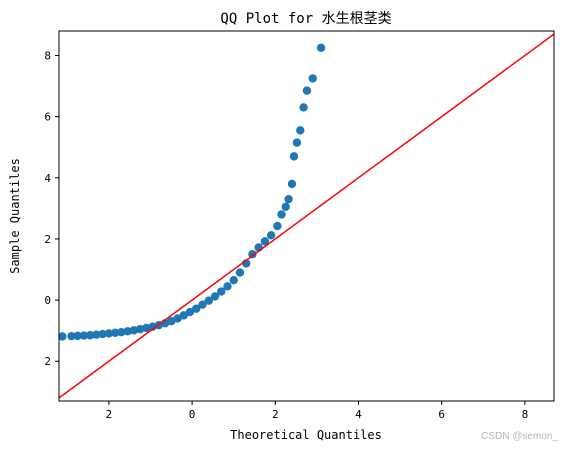 Image resolution: width=564 pixels, height=450 pixels. What do you see at coordinates (317, 411) in the screenshot?
I see `x-axis-ticks: 2 0 2 4 6 8` at bounding box center [317, 411].